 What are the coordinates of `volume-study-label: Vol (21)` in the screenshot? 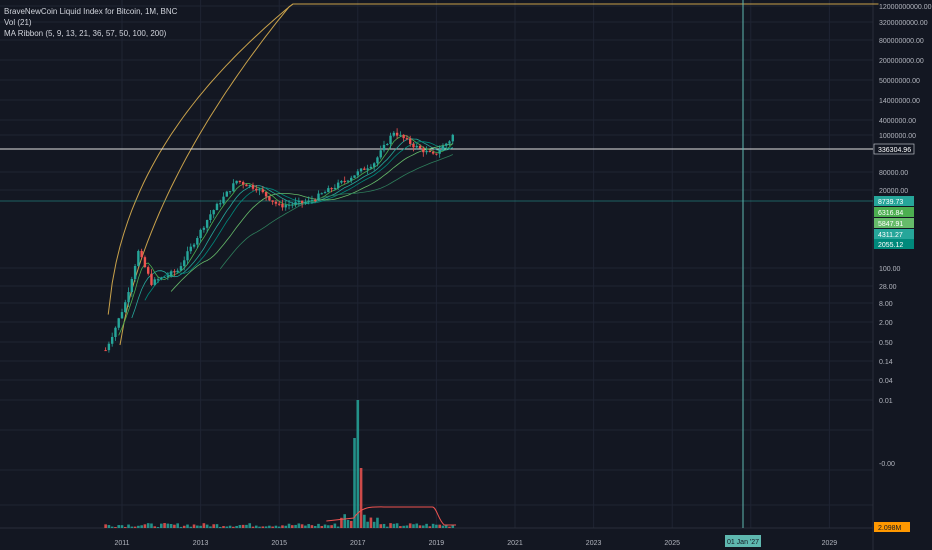 It's located at (18, 22).